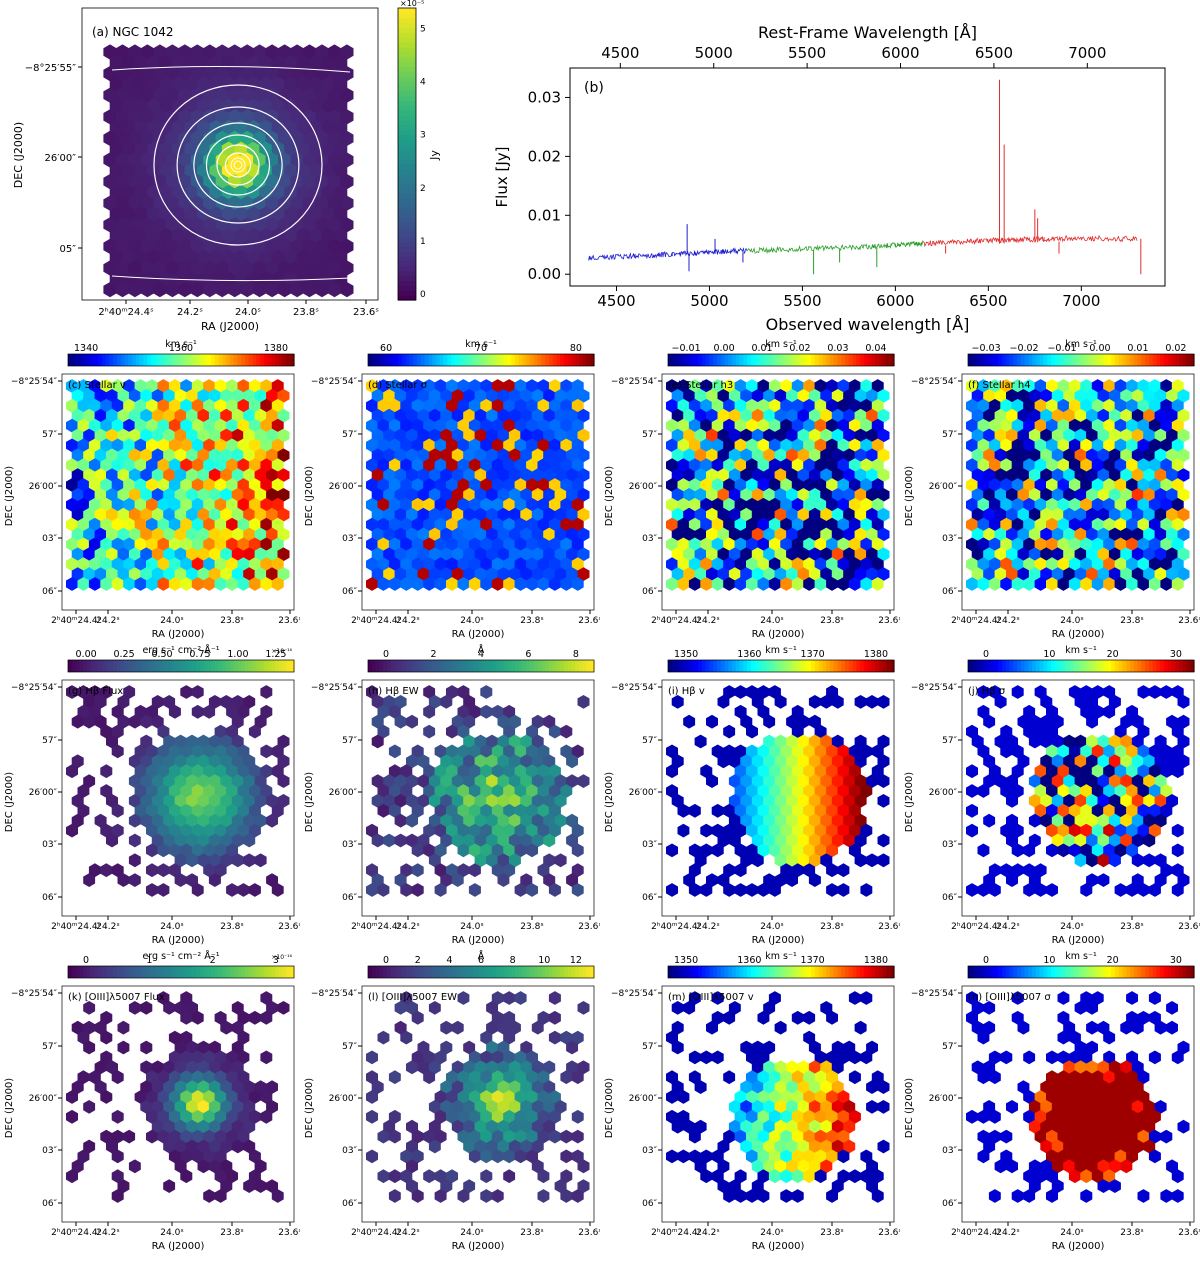 The width and height of the screenshot is (1200, 1261). What do you see at coordinates (230, 326) in the screenshot?
I see `x-axis-label: RA (J2000)` at bounding box center [230, 326].